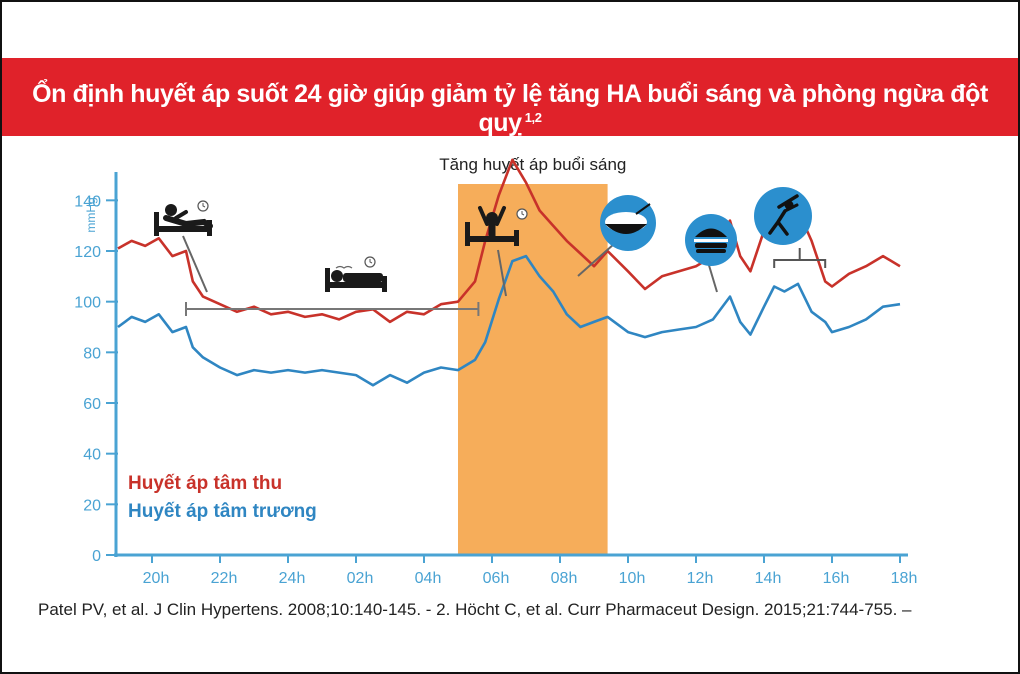  Describe the element at coordinates (533, 117) in the screenshot. I see `title-superscript: 1,2` at that location.